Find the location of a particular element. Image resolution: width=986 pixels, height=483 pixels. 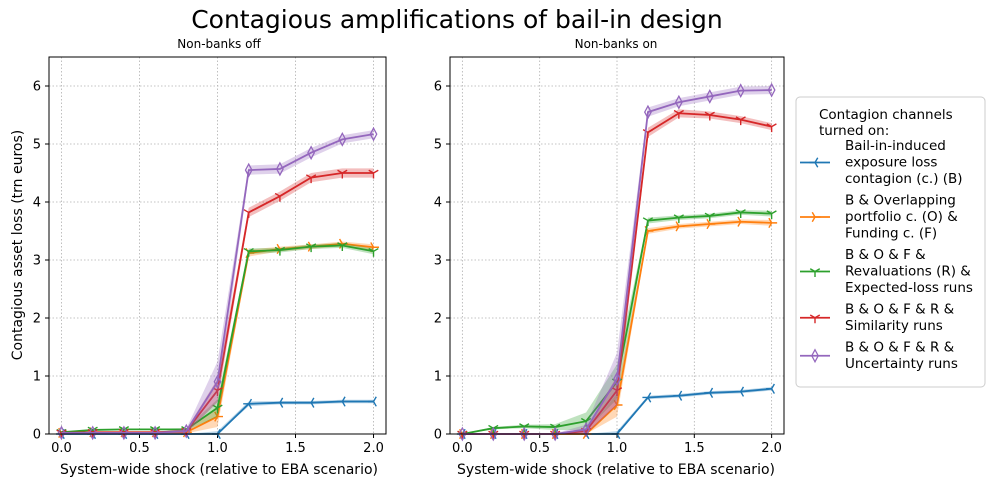

x-tick-label: 2.0 is located at coordinates (373, 448).